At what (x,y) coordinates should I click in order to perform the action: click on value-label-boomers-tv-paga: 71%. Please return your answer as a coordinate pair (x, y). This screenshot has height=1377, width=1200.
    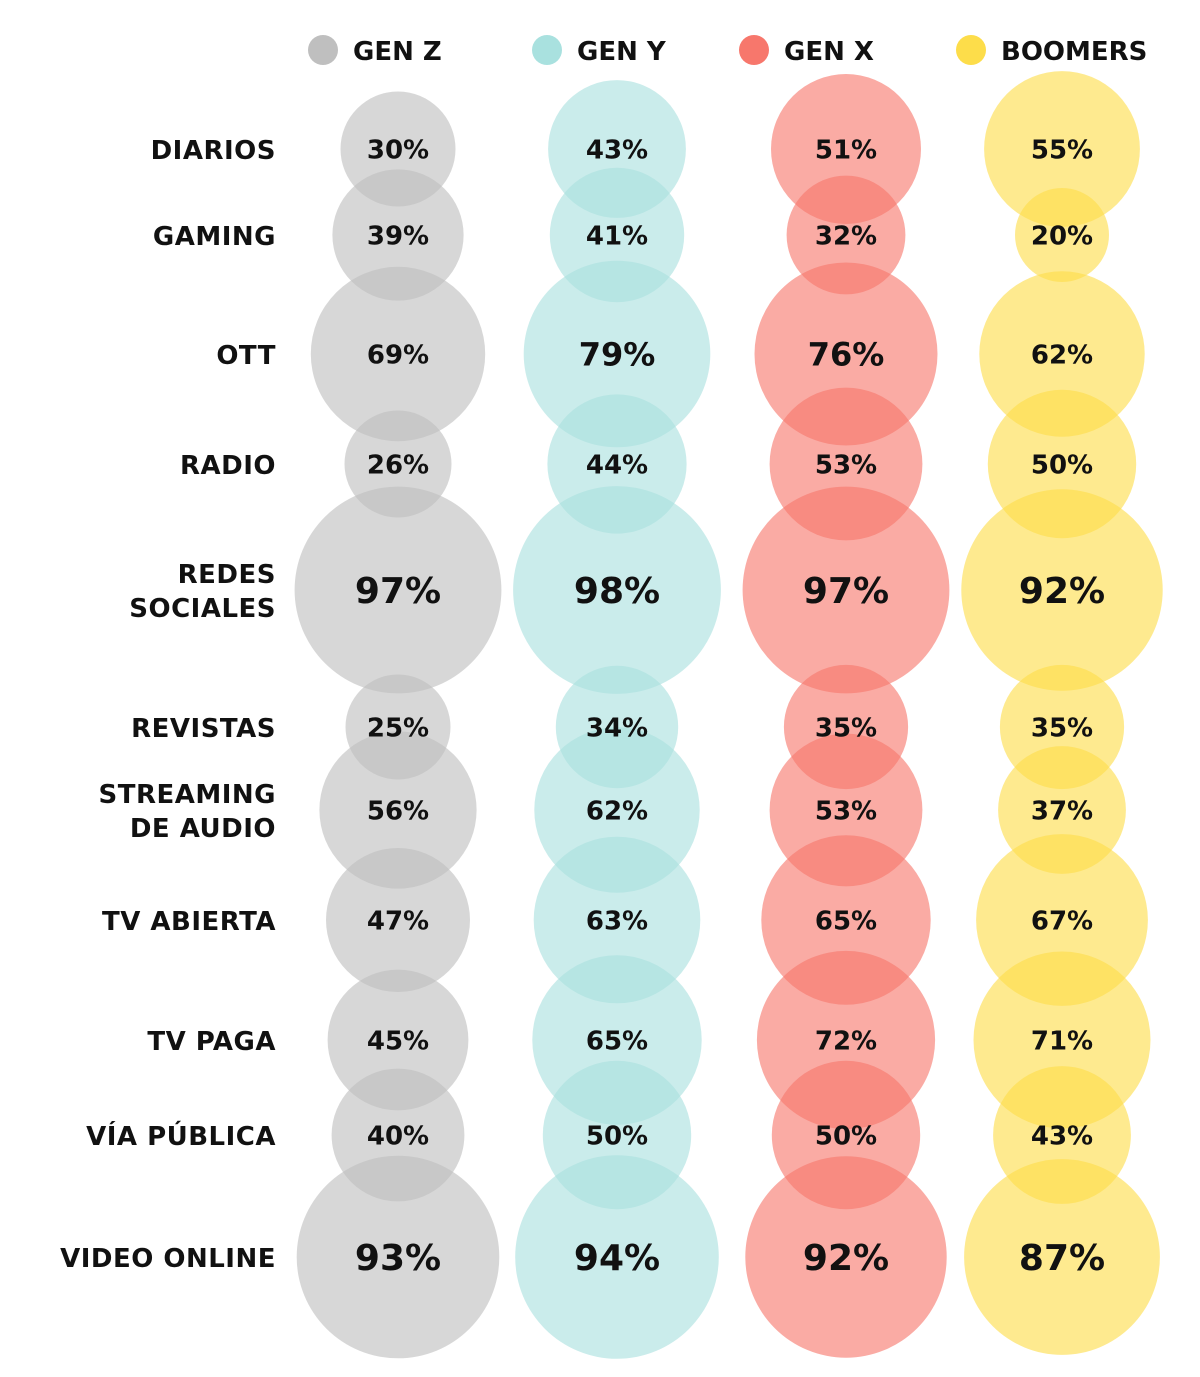
    Looking at the image, I should click on (1062, 1041).